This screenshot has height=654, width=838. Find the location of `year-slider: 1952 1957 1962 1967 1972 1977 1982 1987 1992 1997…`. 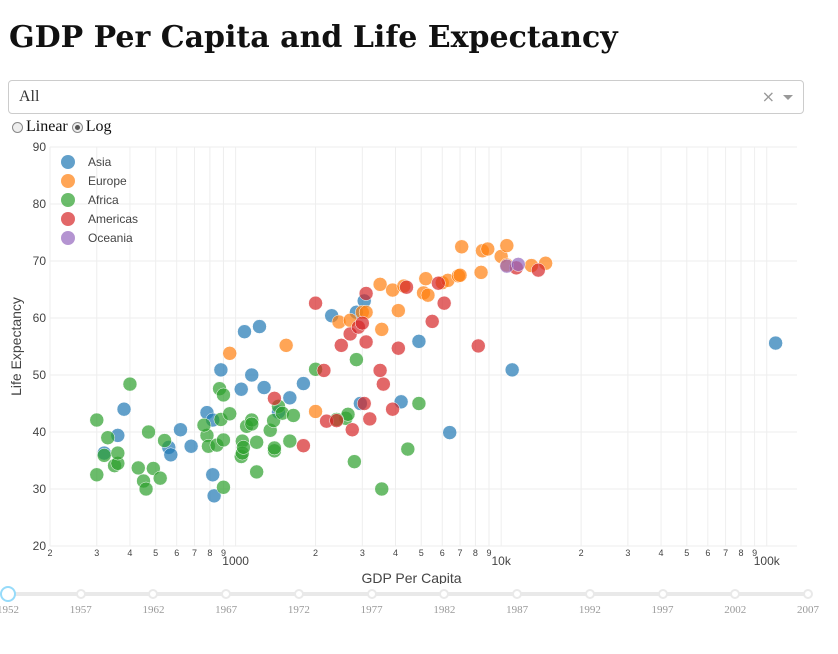

year-slider: 1952 1957 1962 1967 1972 1977 1982 1987 1992 1997… is located at coordinates (419, 602).